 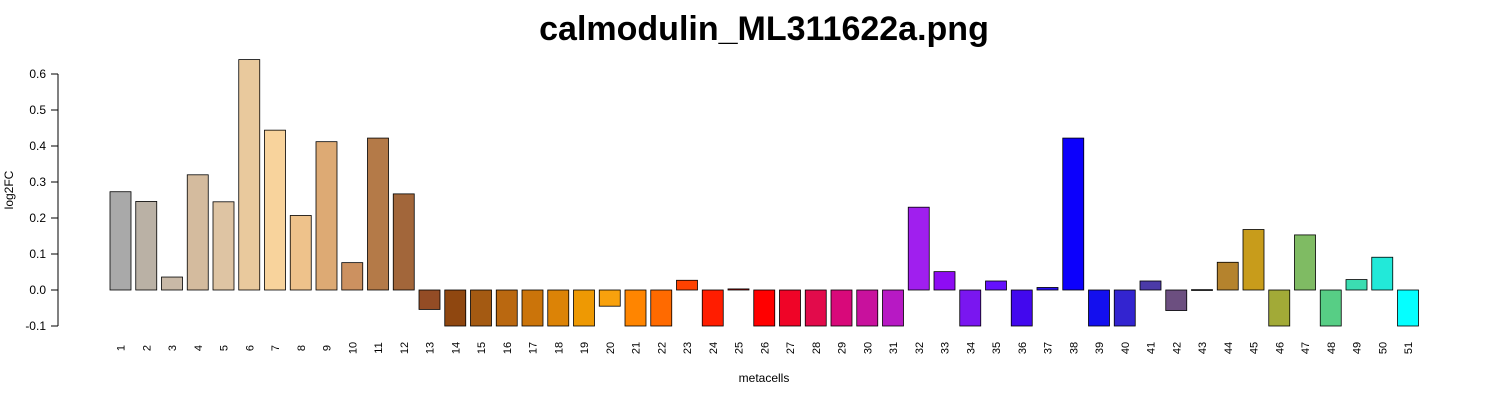 I want to click on y-tick-label: 0.4, so click(x=37, y=146).